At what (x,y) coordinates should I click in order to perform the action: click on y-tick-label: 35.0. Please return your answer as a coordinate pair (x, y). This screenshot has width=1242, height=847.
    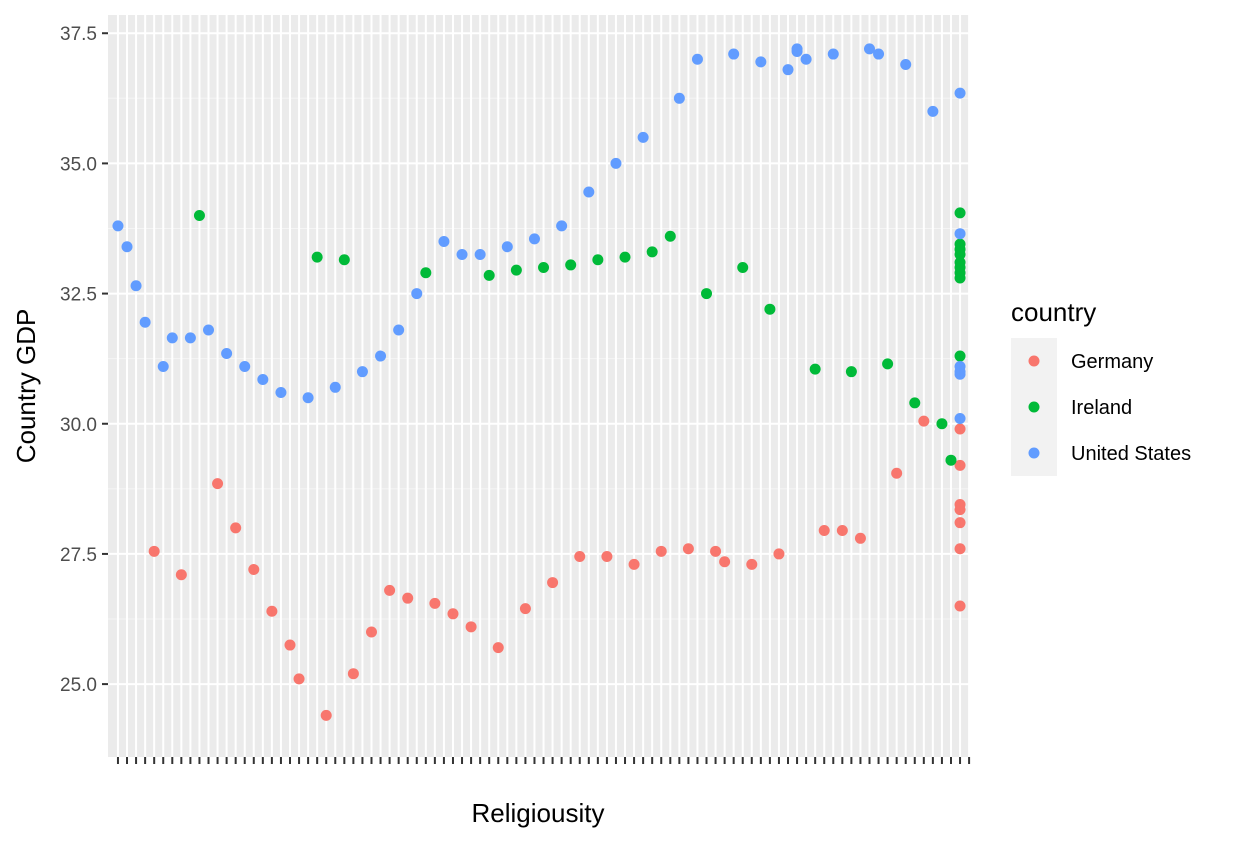
    Looking at the image, I should click on (78, 164).